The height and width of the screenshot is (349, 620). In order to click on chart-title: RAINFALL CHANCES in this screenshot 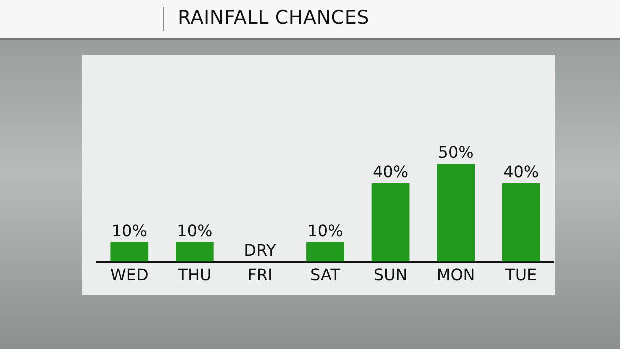, I will do `click(274, 18)`.